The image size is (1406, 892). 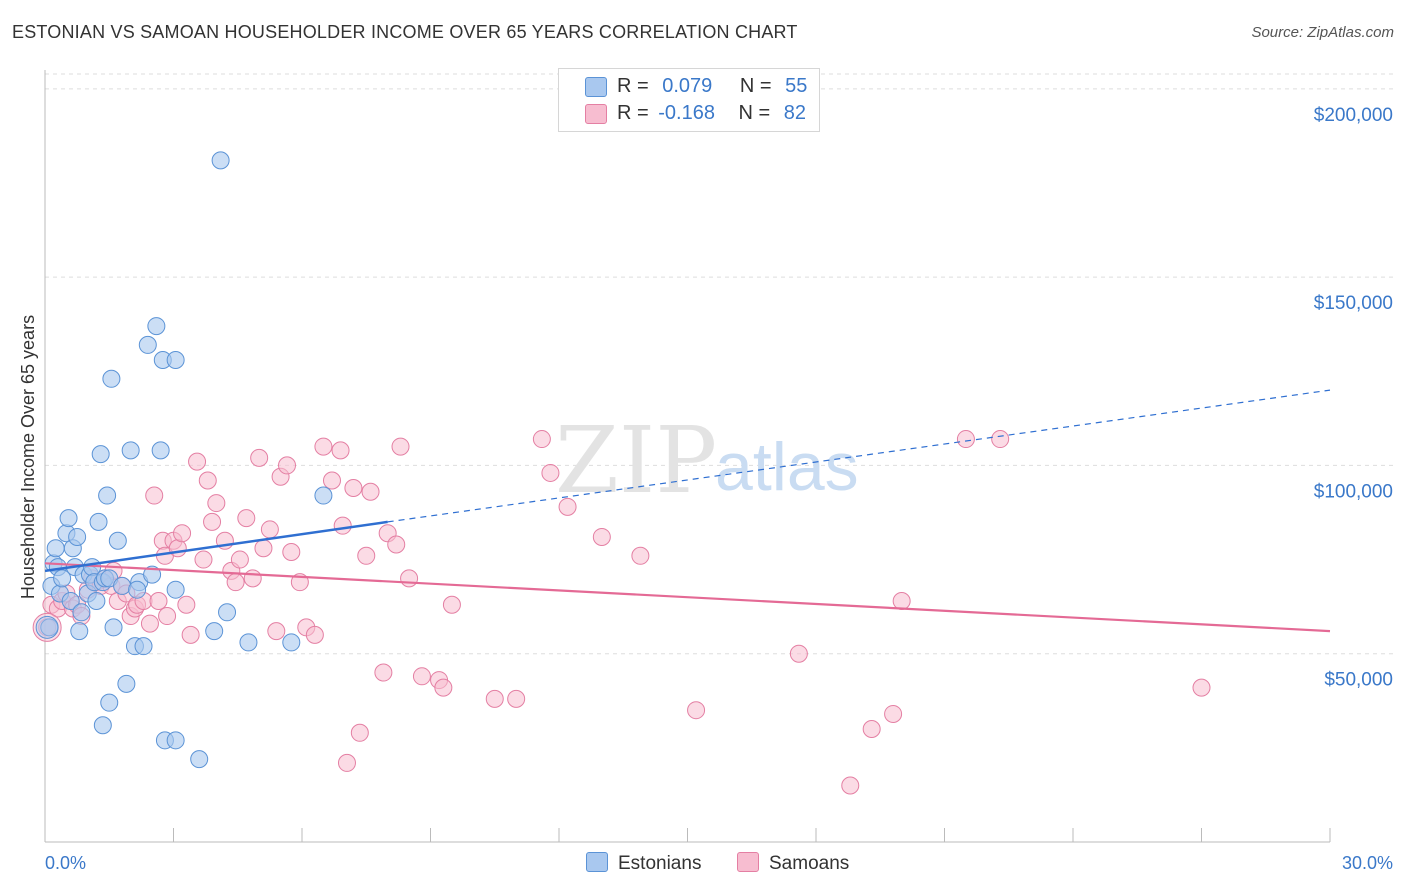 I want to click on bottom-legend-samoans: Samoans, so click(x=793, y=863).